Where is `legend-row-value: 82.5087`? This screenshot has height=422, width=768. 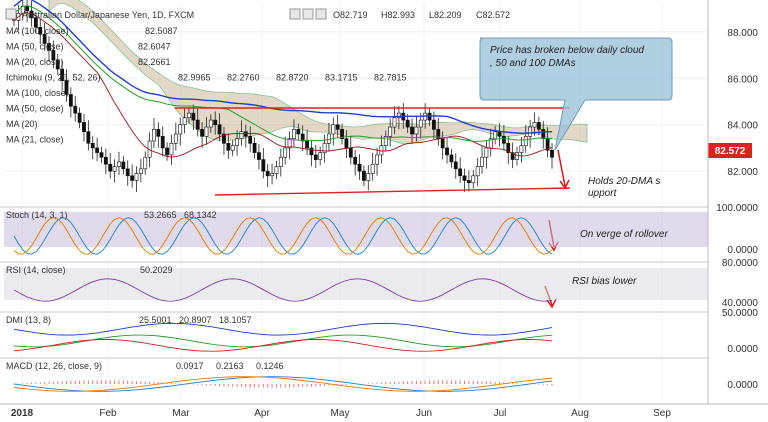 legend-row-value: 82.5087 is located at coordinates (161, 31).